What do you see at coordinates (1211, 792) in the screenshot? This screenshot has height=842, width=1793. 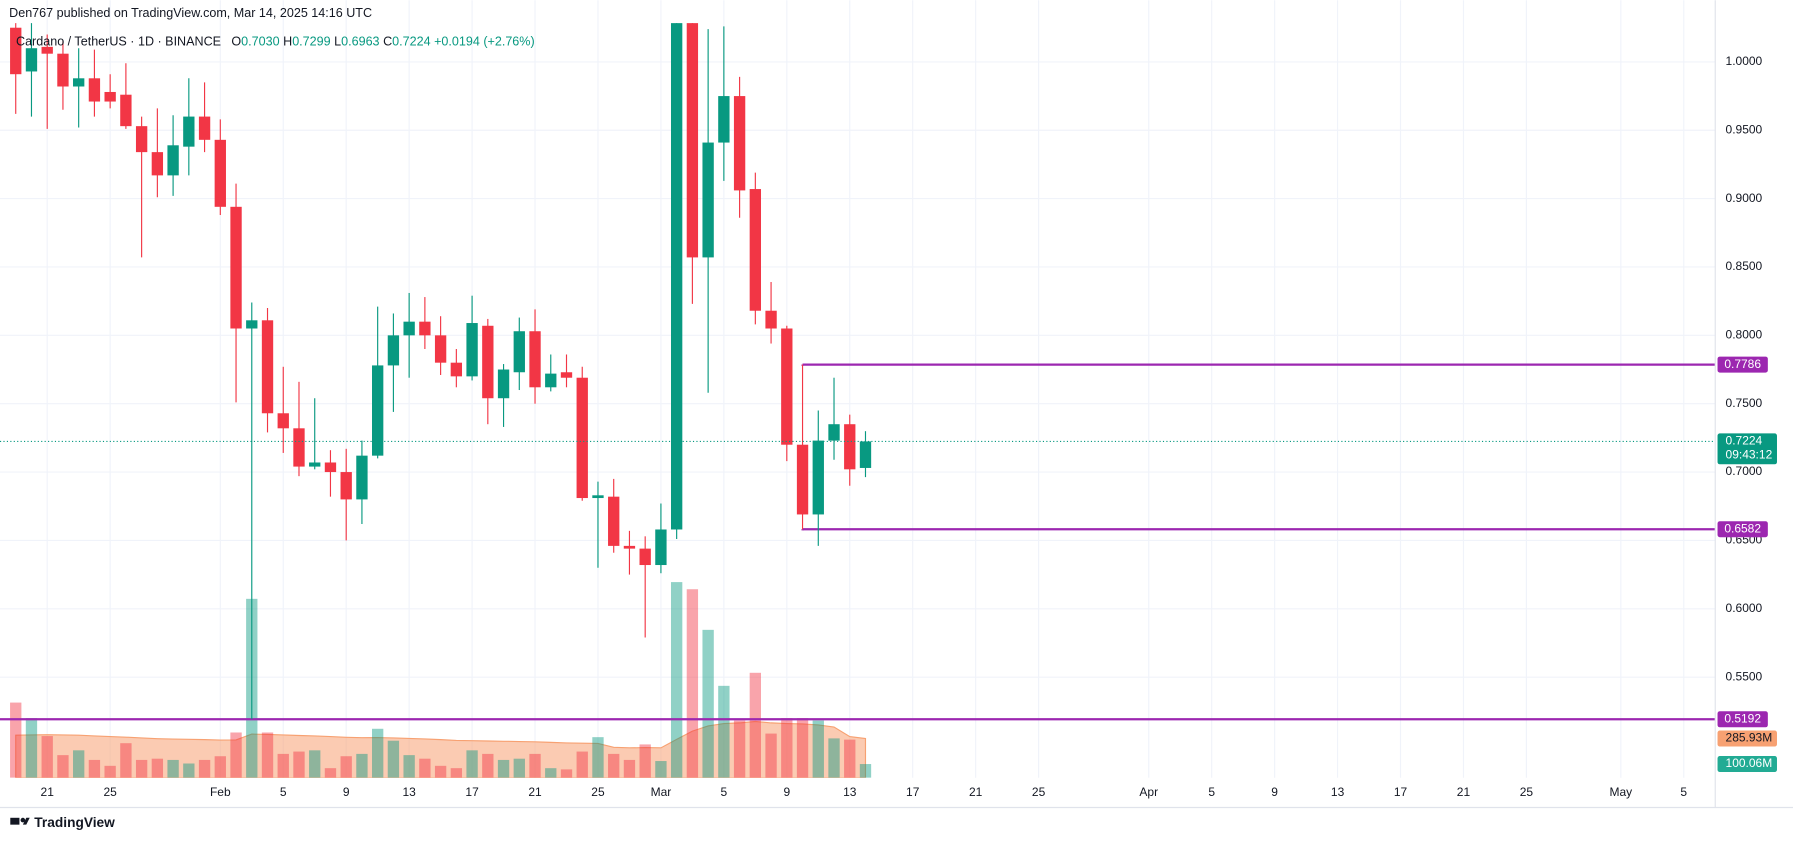 I see `x-tick-label: 5` at bounding box center [1211, 792].